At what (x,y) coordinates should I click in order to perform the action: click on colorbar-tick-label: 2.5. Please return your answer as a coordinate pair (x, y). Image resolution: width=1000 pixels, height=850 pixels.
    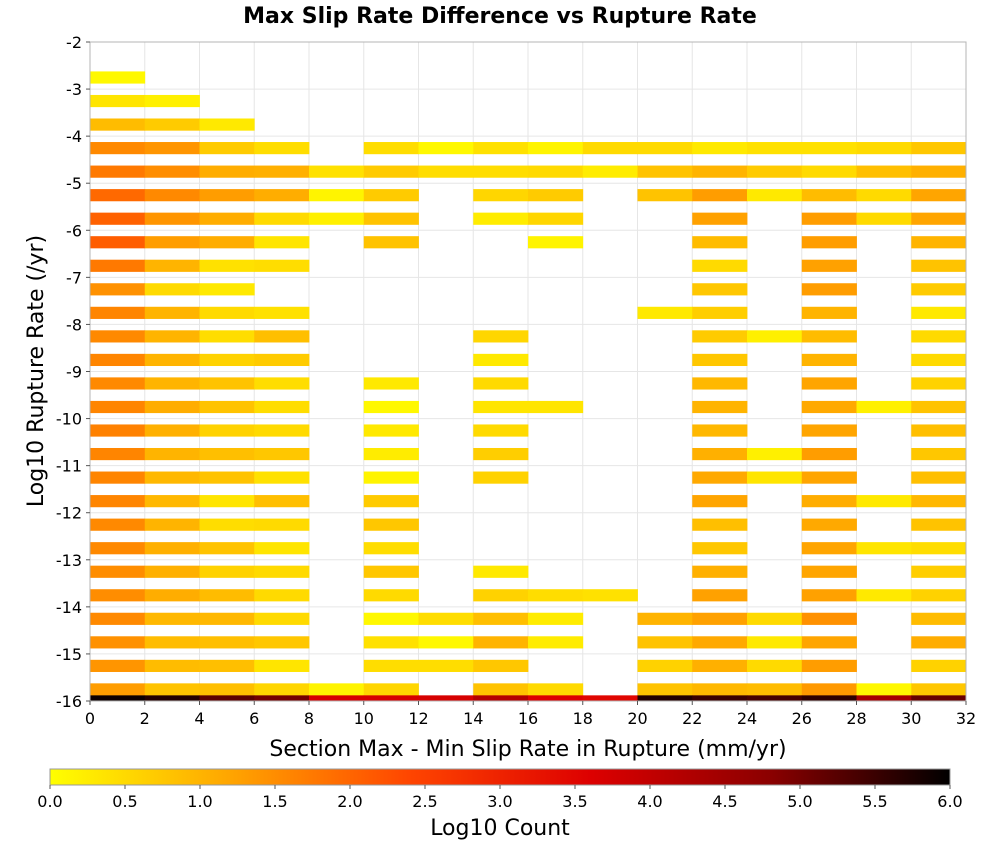
    Looking at the image, I should click on (424, 801).